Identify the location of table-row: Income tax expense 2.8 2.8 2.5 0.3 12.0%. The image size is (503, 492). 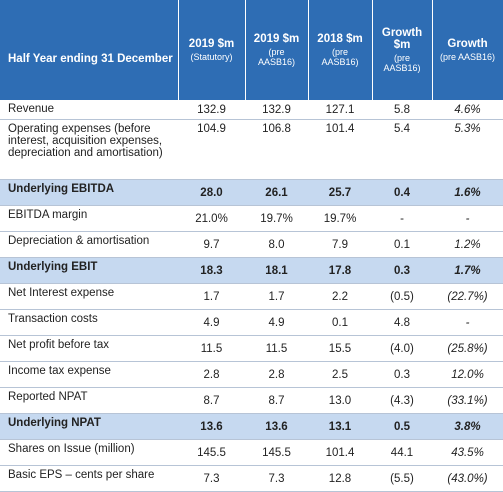
(251, 374).